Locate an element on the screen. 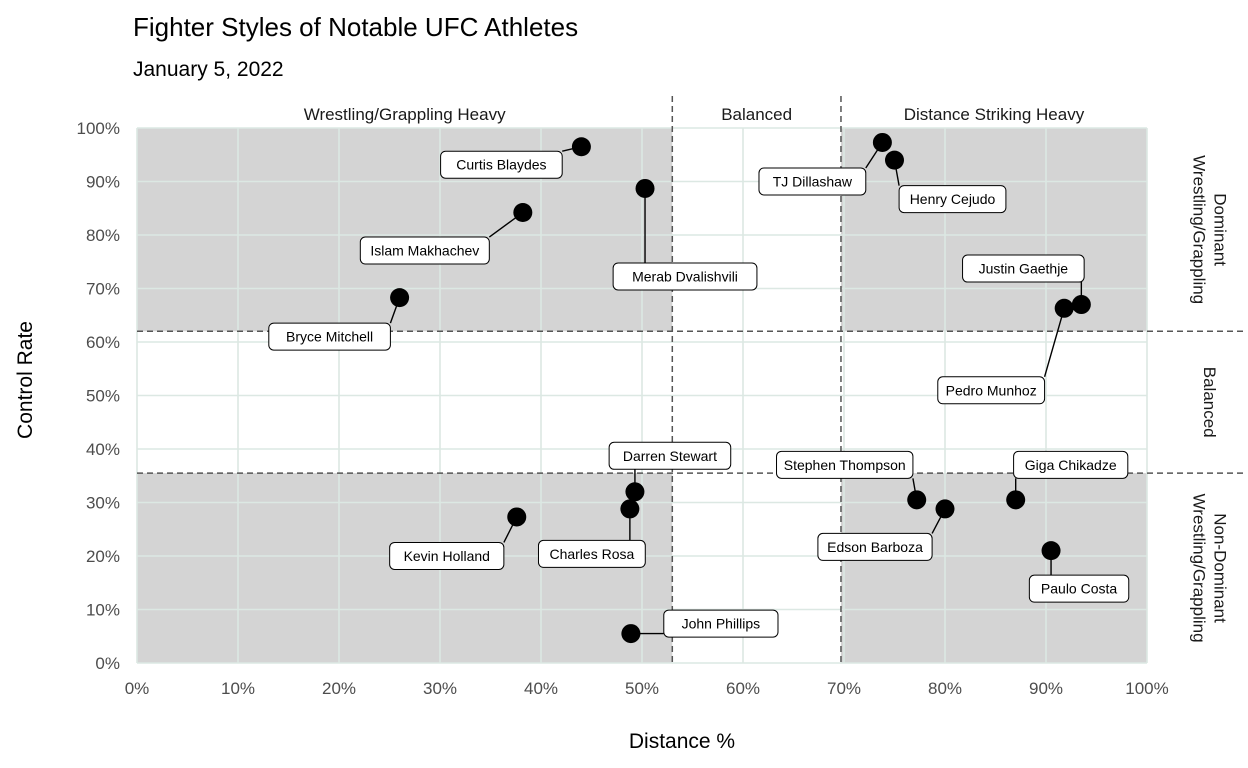 This screenshot has width=1248, height=768. point-label: Darren Stewart is located at coordinates (670, 456).